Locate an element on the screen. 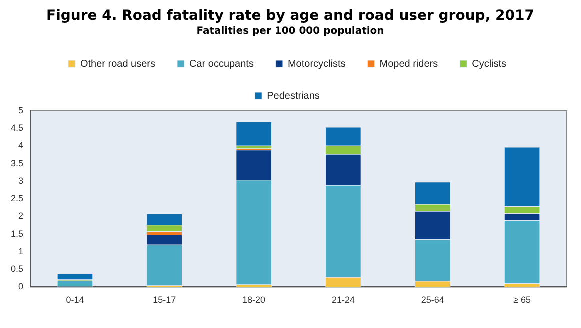  x-tick-label: 21-24 is located at coordinates (343, 300).